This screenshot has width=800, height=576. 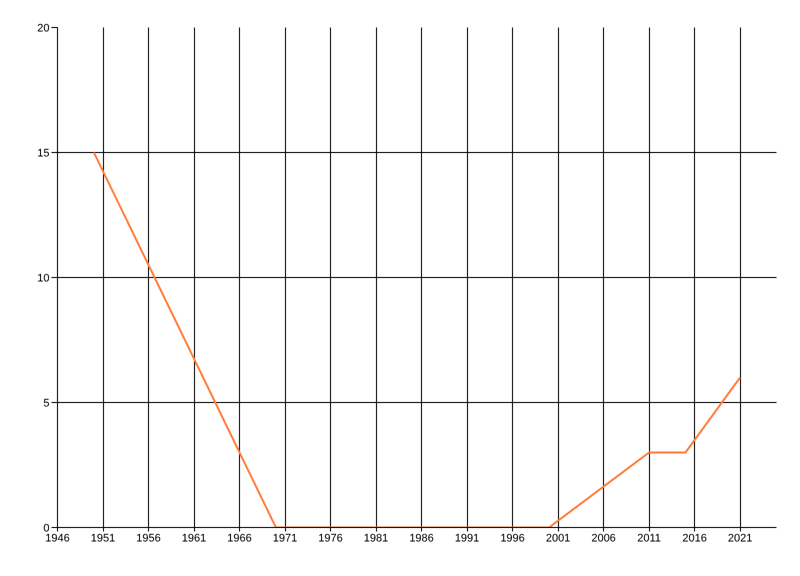 What do you see at coordinates (46, 404) in the screenshot?
I see `y-tick-label: 5` at bounding box center [46, 404].